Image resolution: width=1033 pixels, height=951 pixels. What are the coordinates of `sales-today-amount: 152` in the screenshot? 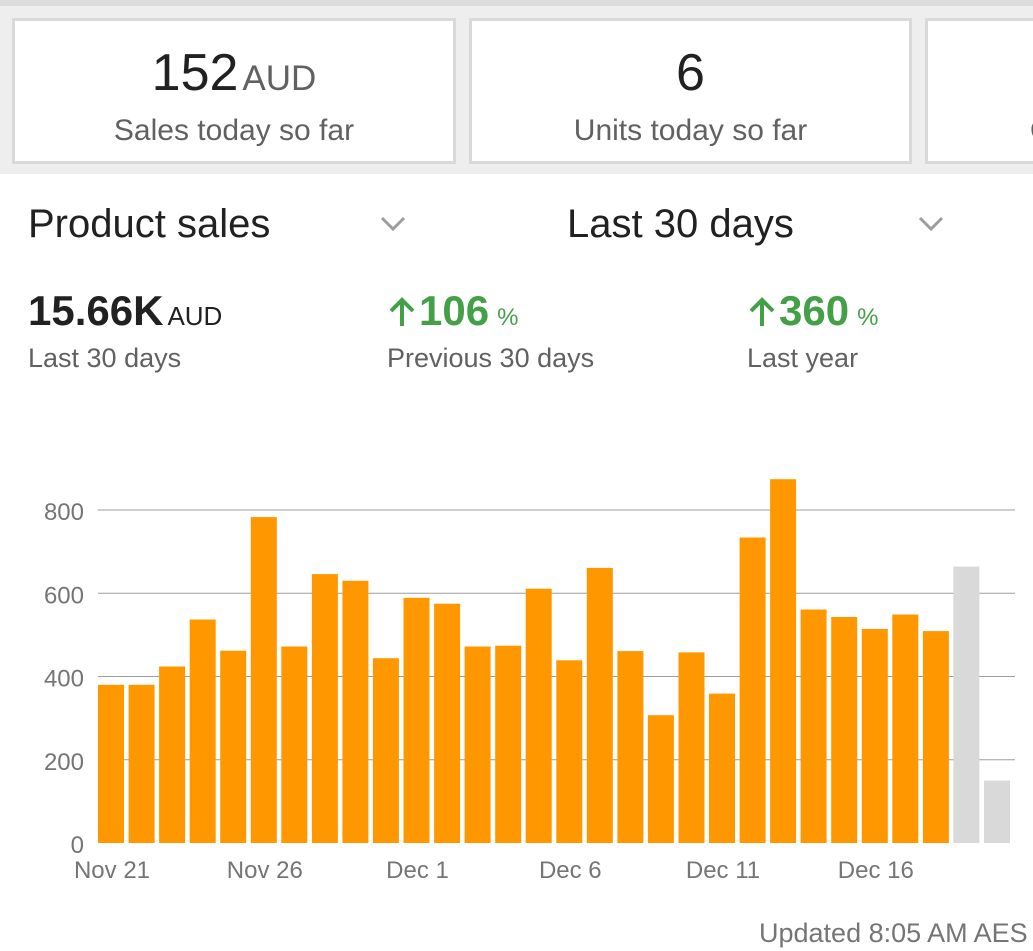 It's located at (195, 73).